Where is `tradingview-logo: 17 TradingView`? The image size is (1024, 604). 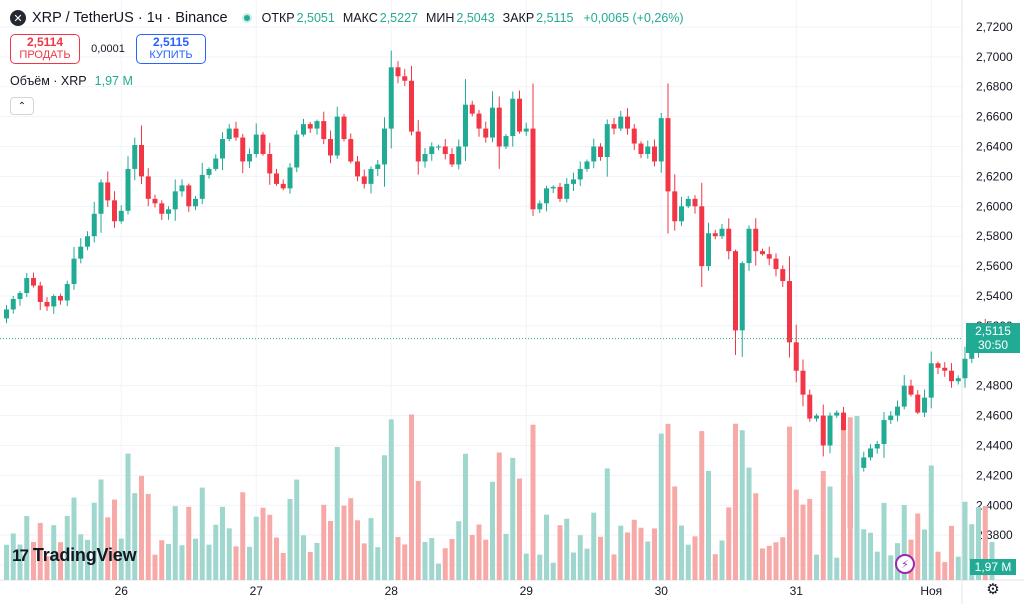 tradingview-logo: 17 TradingView is located at coordinates (74, 555).